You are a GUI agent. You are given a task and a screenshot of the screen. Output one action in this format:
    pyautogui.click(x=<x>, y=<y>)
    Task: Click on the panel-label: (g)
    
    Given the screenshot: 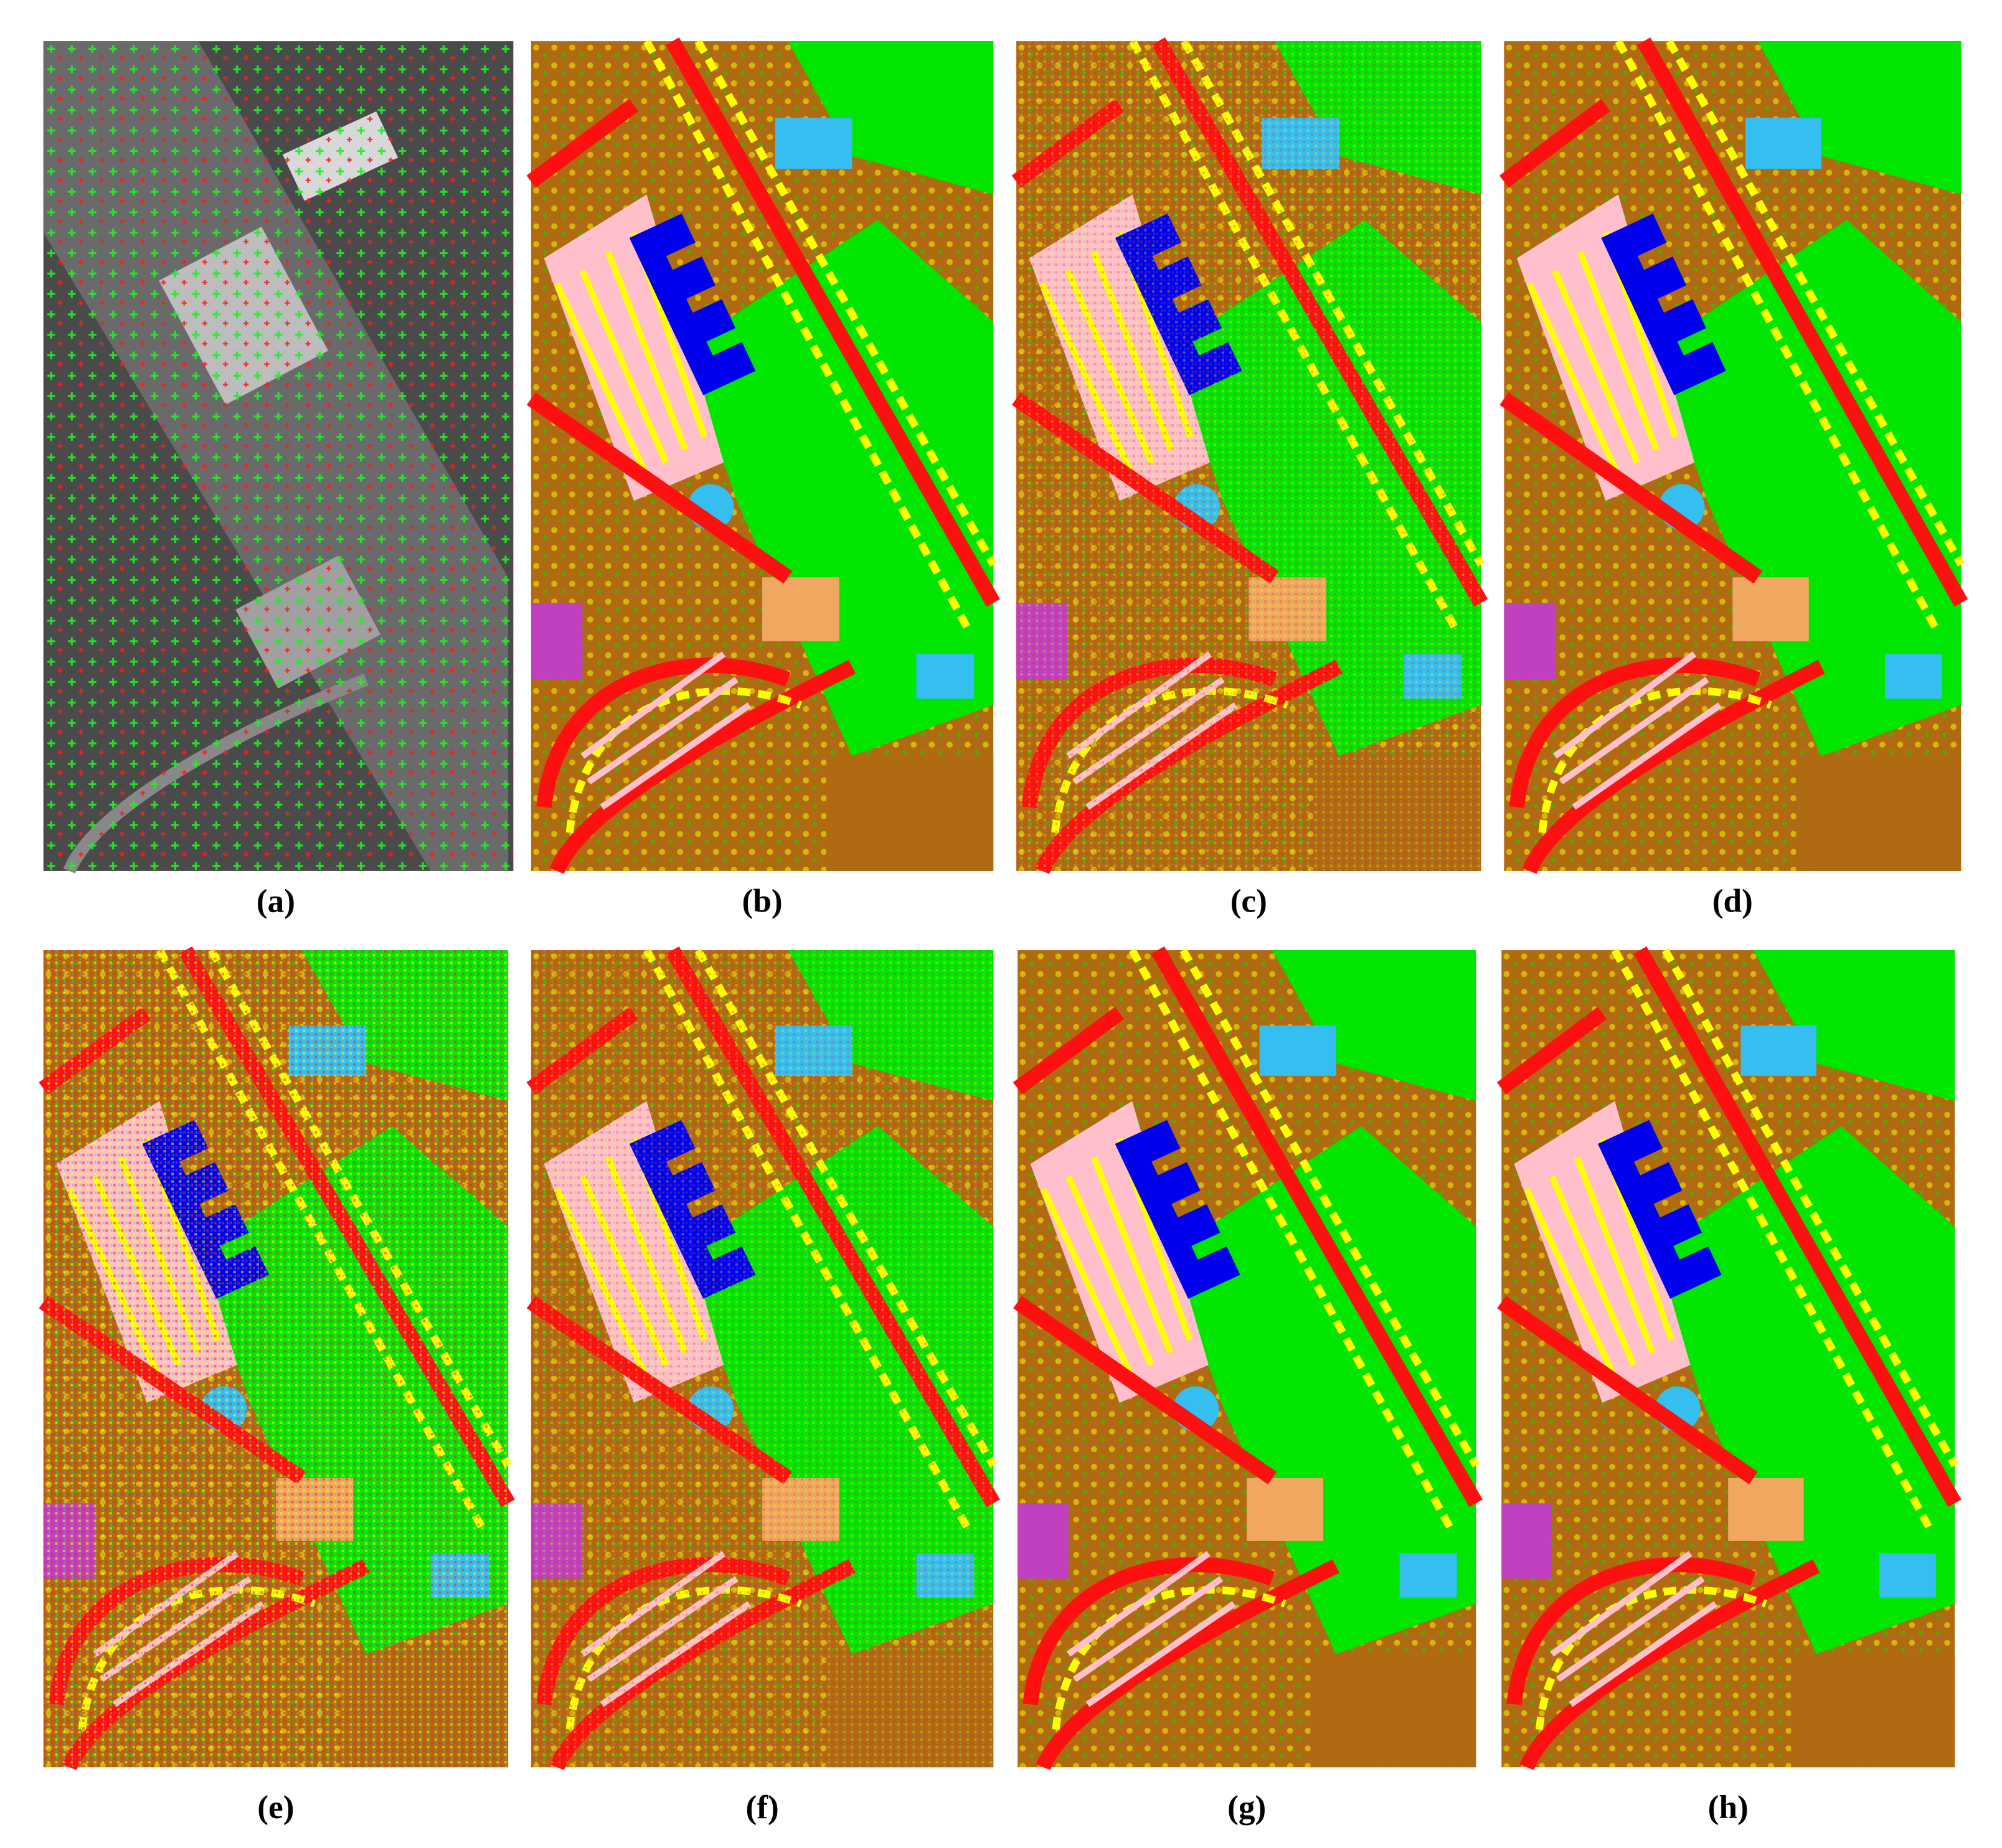 What is the action you would take?
    pyautogui.click(x=1246, y=1807)
    